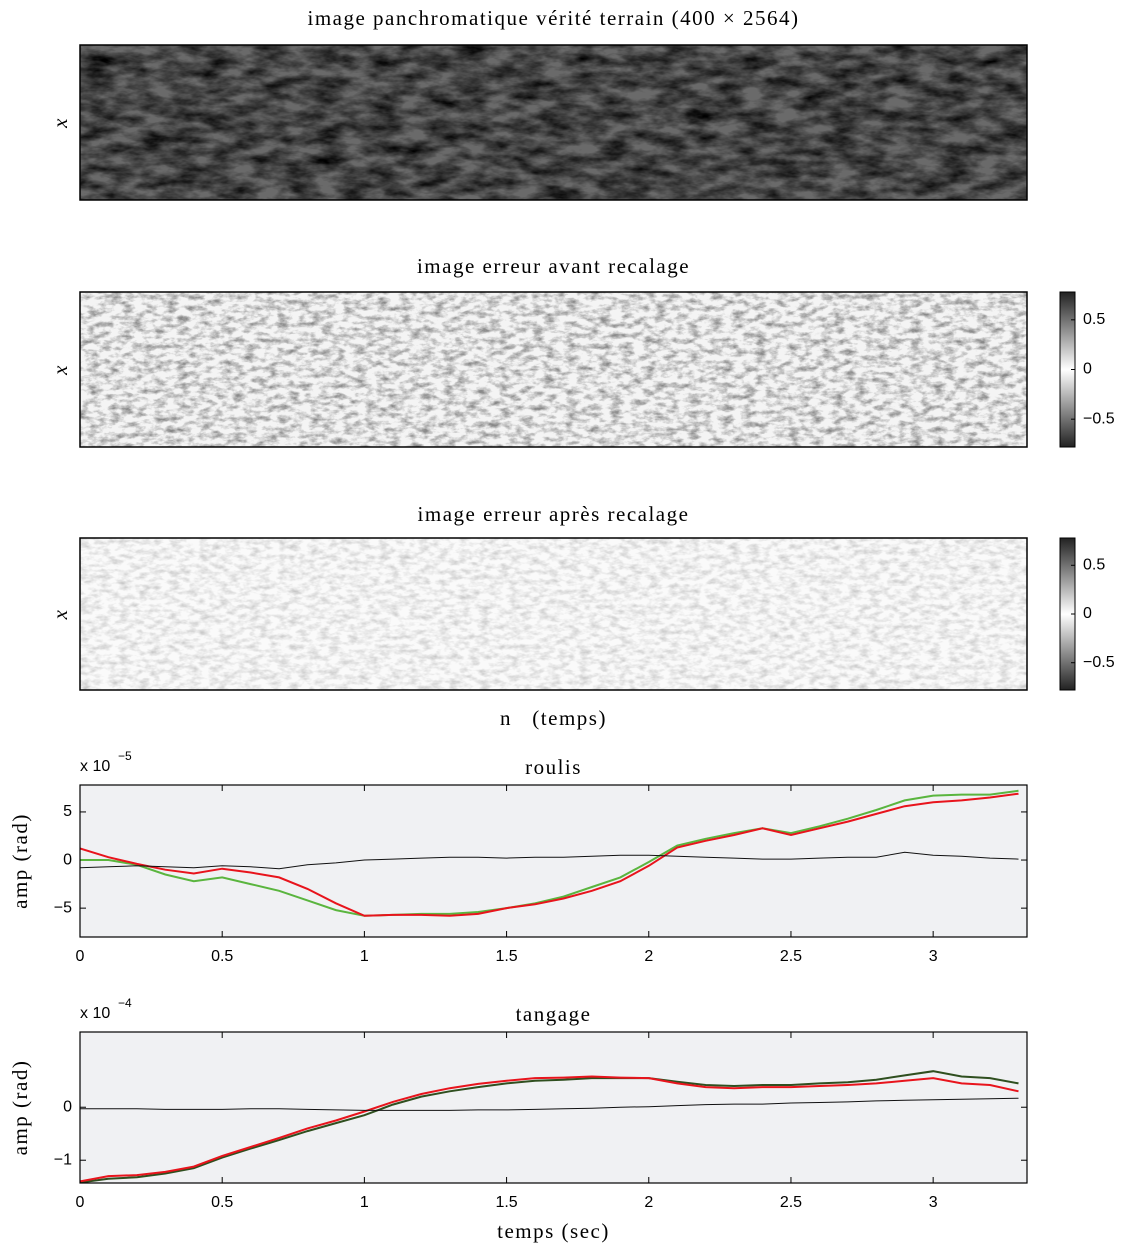 This screenshot has height=1250, width=1125. I want to click on chart-title: roulis, so click(553, 767).